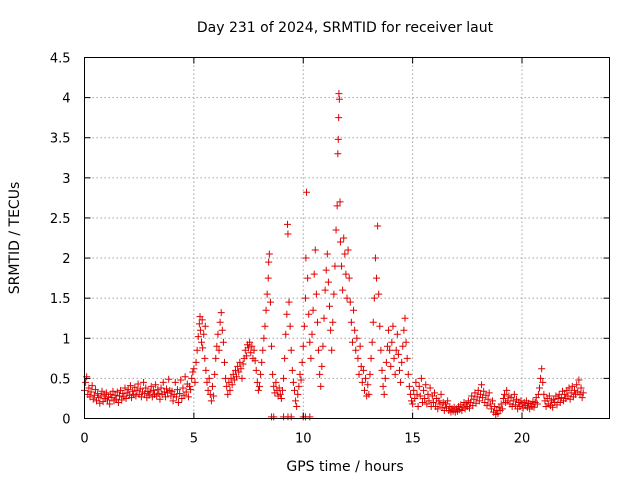 The image size is (640, 480). I want to click on y-tick-labels: 0 0.5 1 1.5 2 2.5 3 3.5 4 4.5, so click(60, 240).